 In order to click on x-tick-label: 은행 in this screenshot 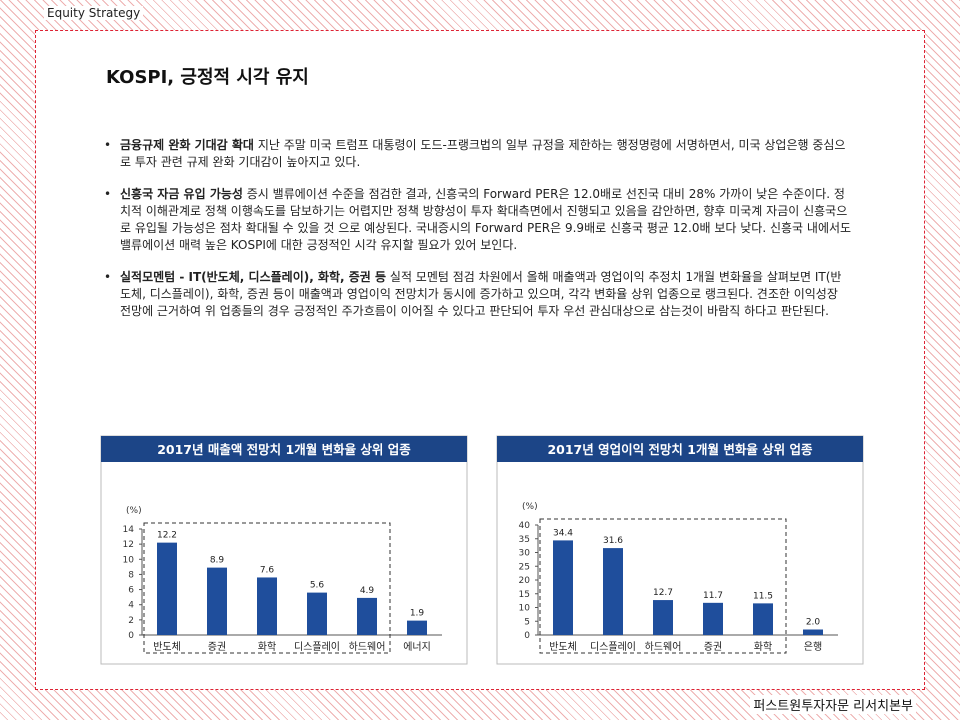, I will do `click(813, 647)`.